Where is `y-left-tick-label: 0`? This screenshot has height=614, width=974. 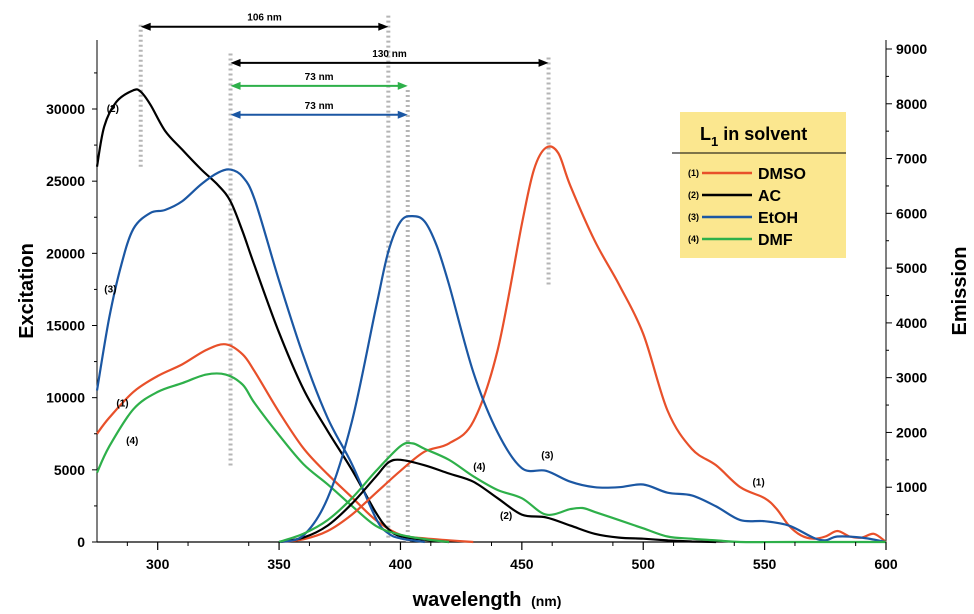
y-left-tick-label: 0 is located at coordinates (81, 542).